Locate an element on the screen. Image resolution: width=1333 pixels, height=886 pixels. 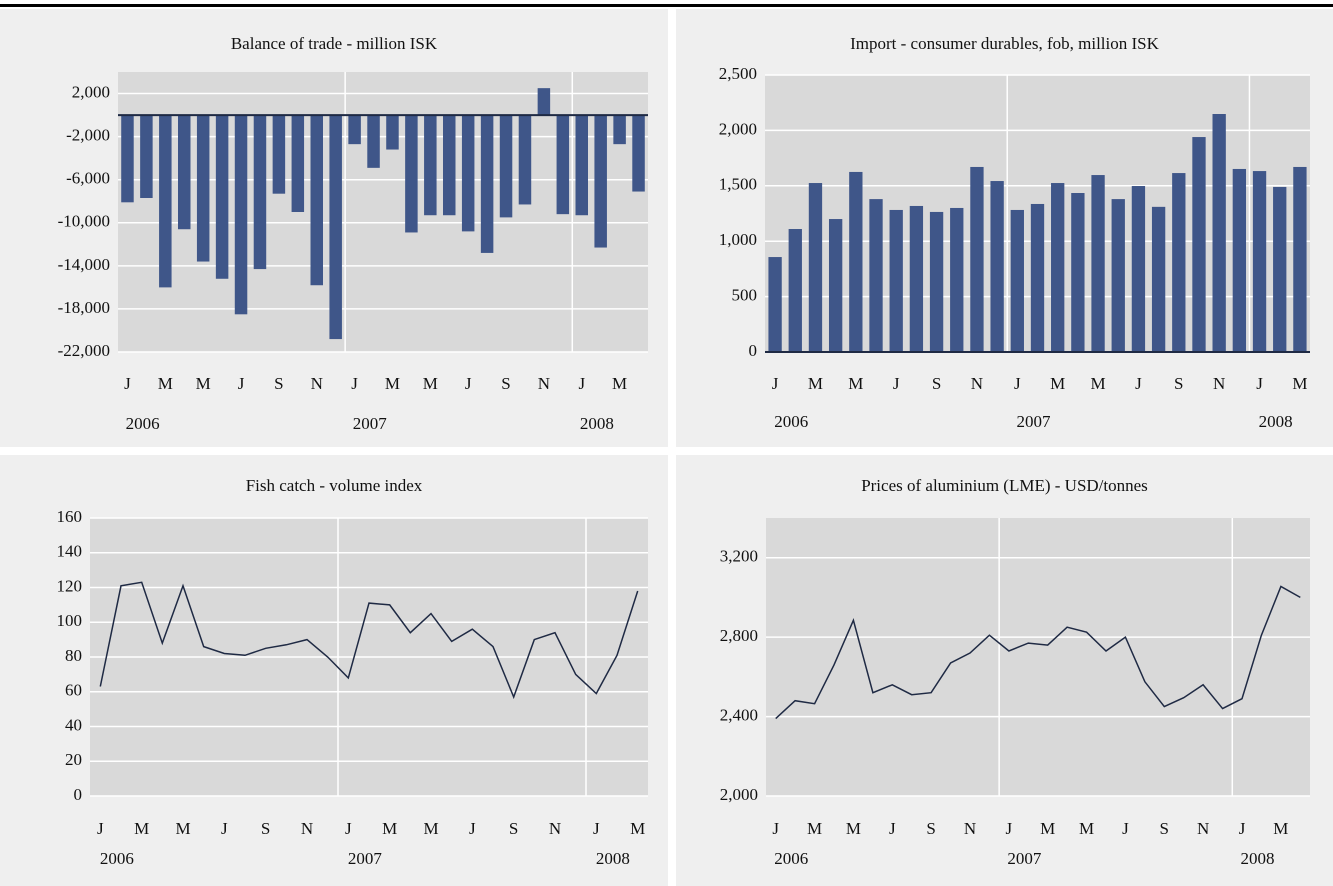
chart-title: Balance of trade - million ISK is located at coordinates (334, 43).